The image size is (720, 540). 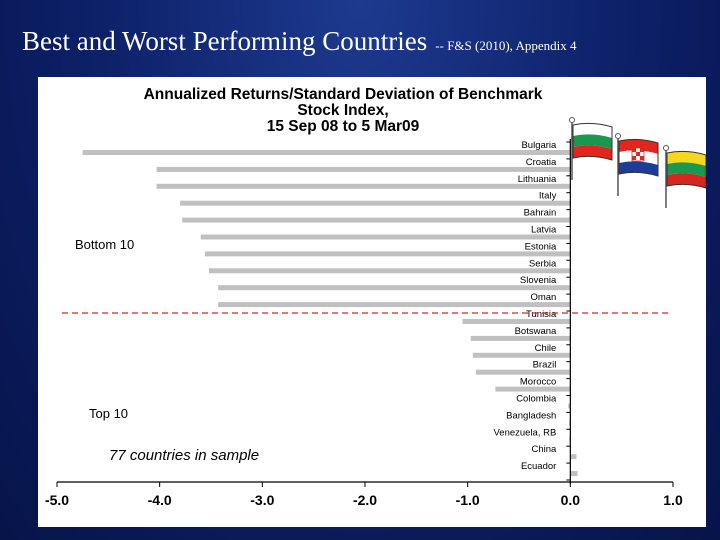 What do you see at coordinates (541, 246) in the screenshot?
I see `category-label: Estonia` at bounding box center [541, 246].